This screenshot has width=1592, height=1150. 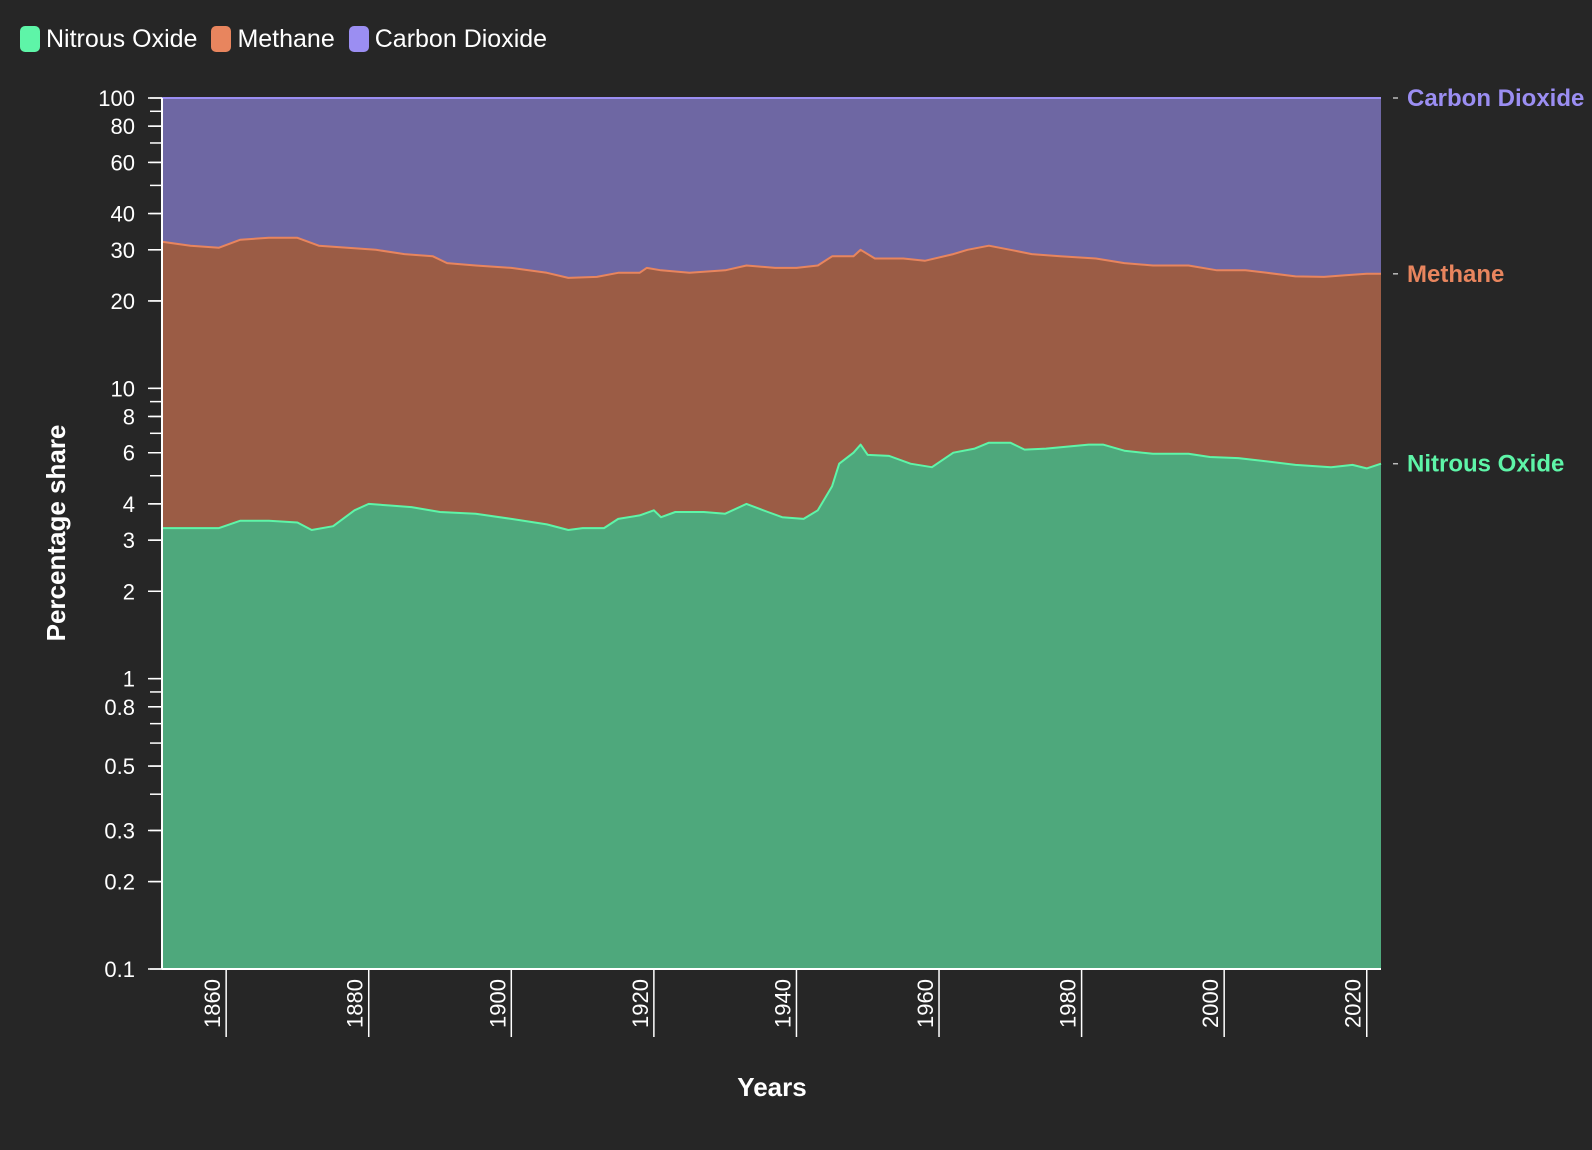 What do you see at coordinates (358, 39) in the screenshot?
I see `legend-swatch-carbon-dioxide` at bounding box center [358, 39].